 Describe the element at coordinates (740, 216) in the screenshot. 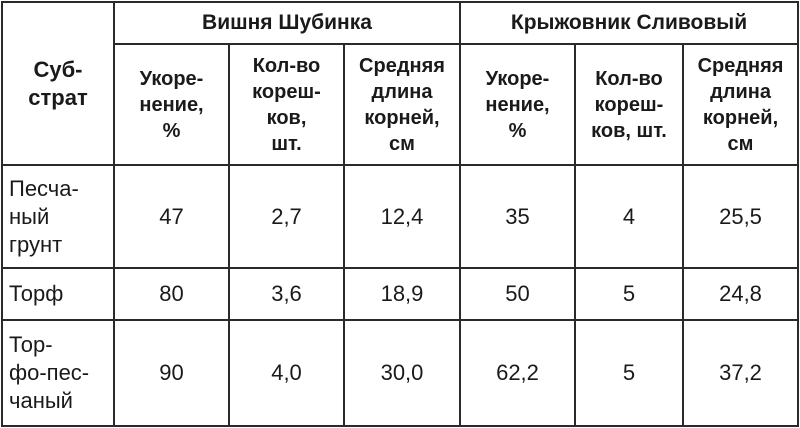

I see `table-cell: 25,5` at that location.